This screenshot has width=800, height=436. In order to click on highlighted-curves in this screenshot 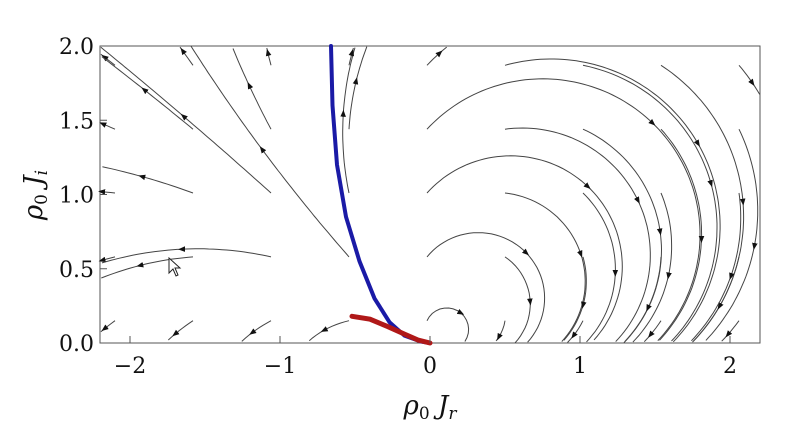, I will do `click(381, 195)`.